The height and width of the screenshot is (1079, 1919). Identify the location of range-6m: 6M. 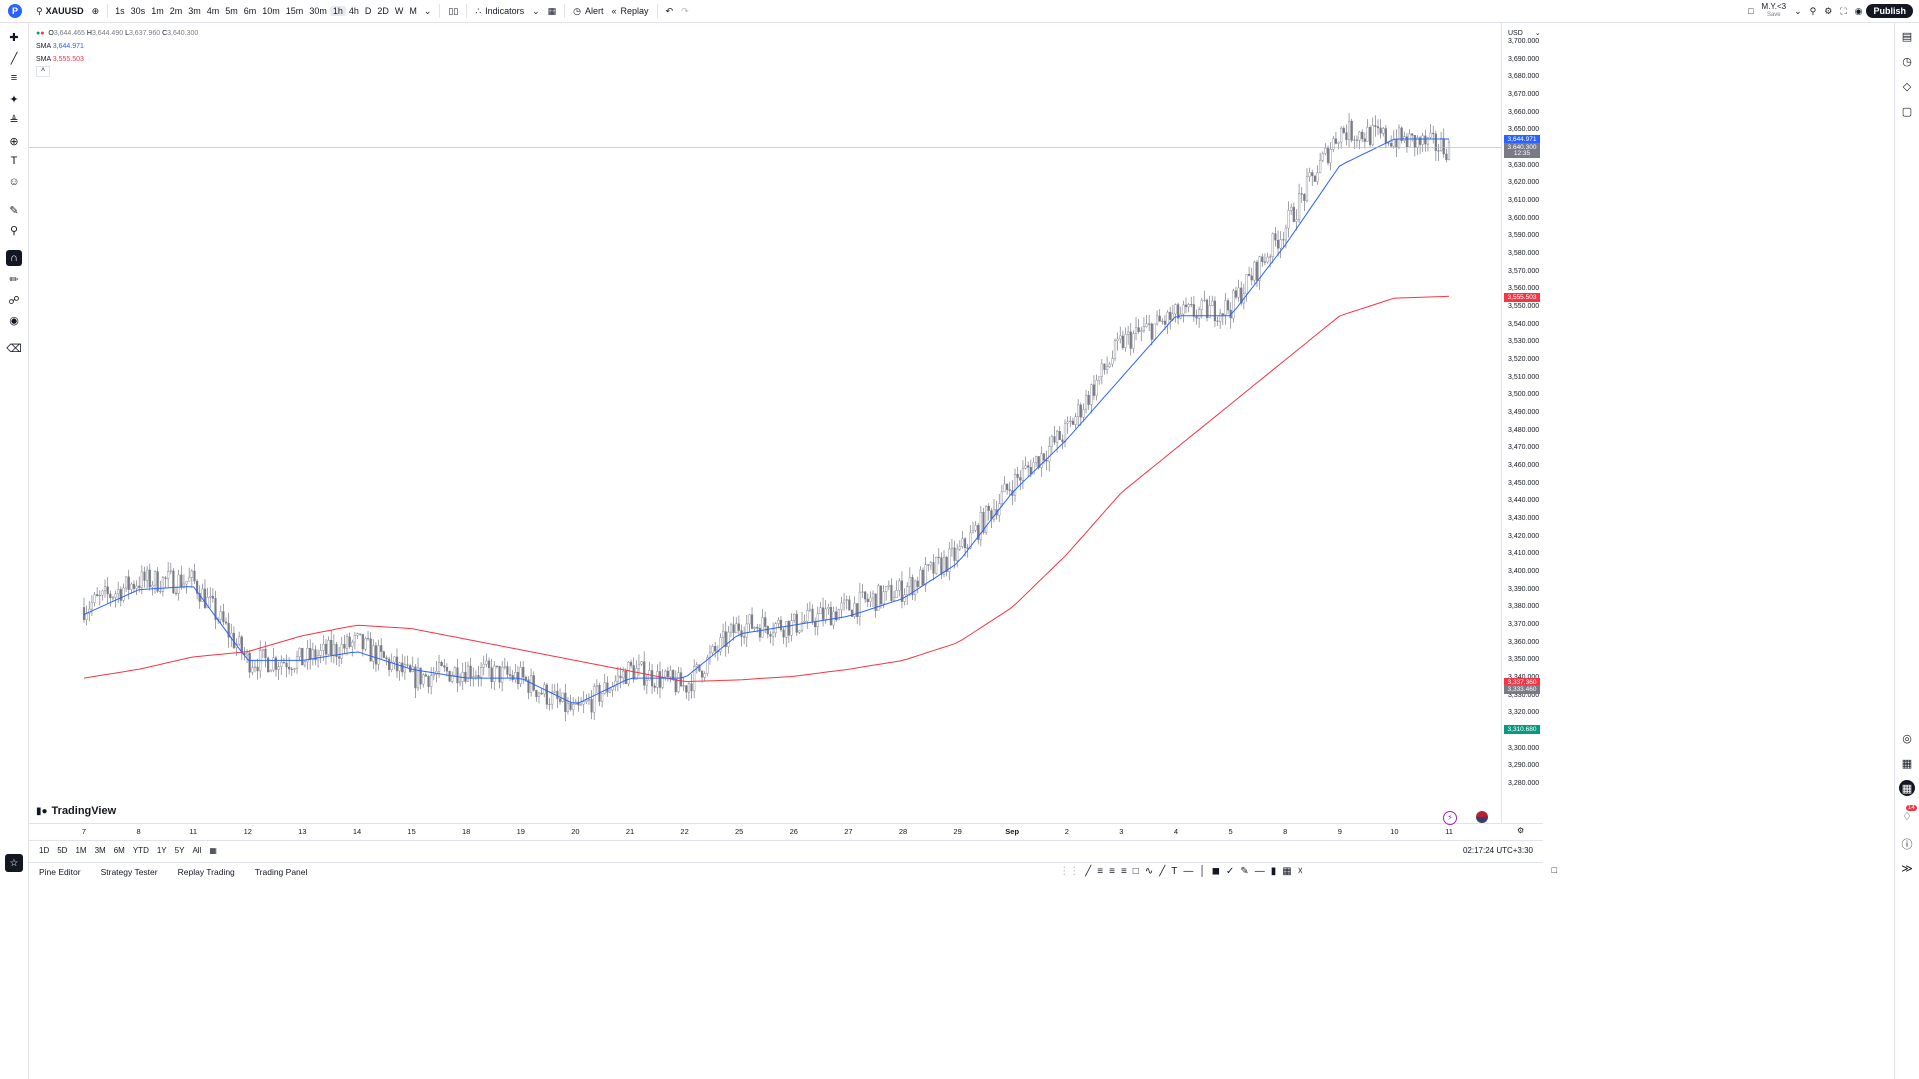
(119, 850).